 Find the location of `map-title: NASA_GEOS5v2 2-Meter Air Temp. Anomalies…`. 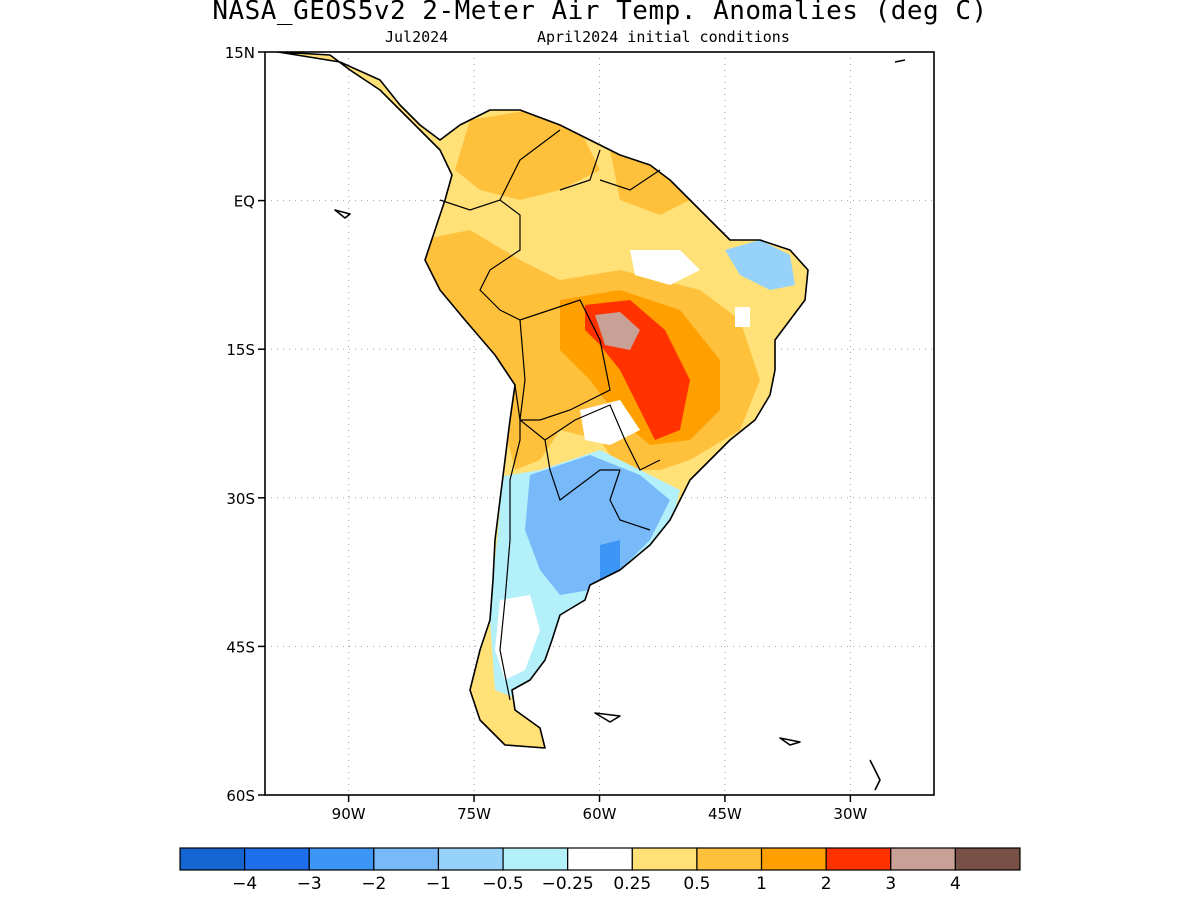

map-title: NASA_GEOS5v2 2-Meter Air Temp. Anomalies… is located at coordinates (600, 13).